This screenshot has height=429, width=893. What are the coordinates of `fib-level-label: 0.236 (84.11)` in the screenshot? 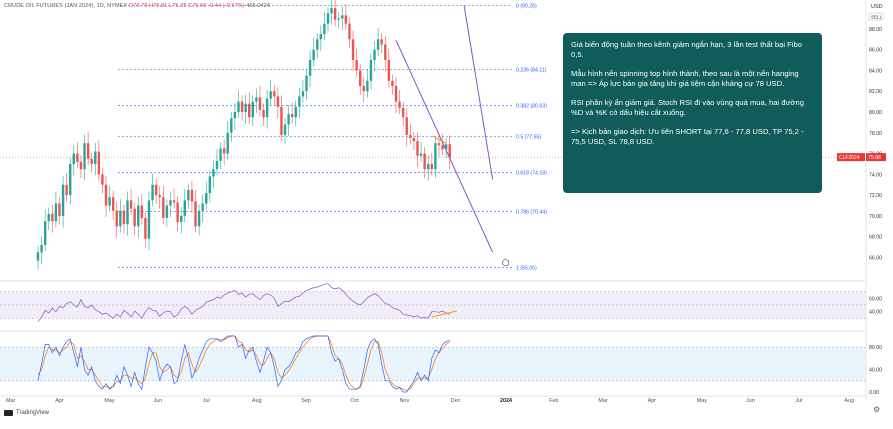 It's located at (531, 70).